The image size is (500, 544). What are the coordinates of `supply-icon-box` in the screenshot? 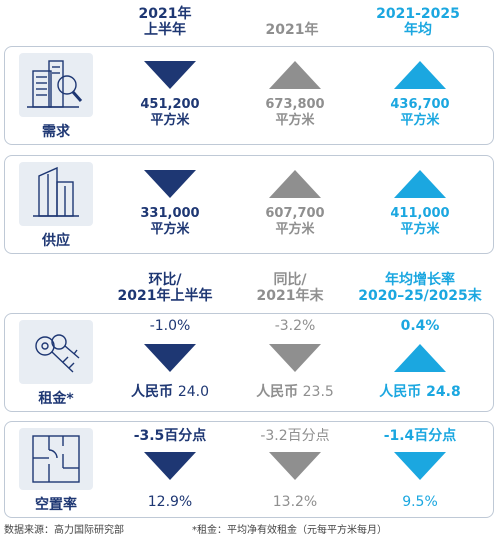 It's located at (56, 194).